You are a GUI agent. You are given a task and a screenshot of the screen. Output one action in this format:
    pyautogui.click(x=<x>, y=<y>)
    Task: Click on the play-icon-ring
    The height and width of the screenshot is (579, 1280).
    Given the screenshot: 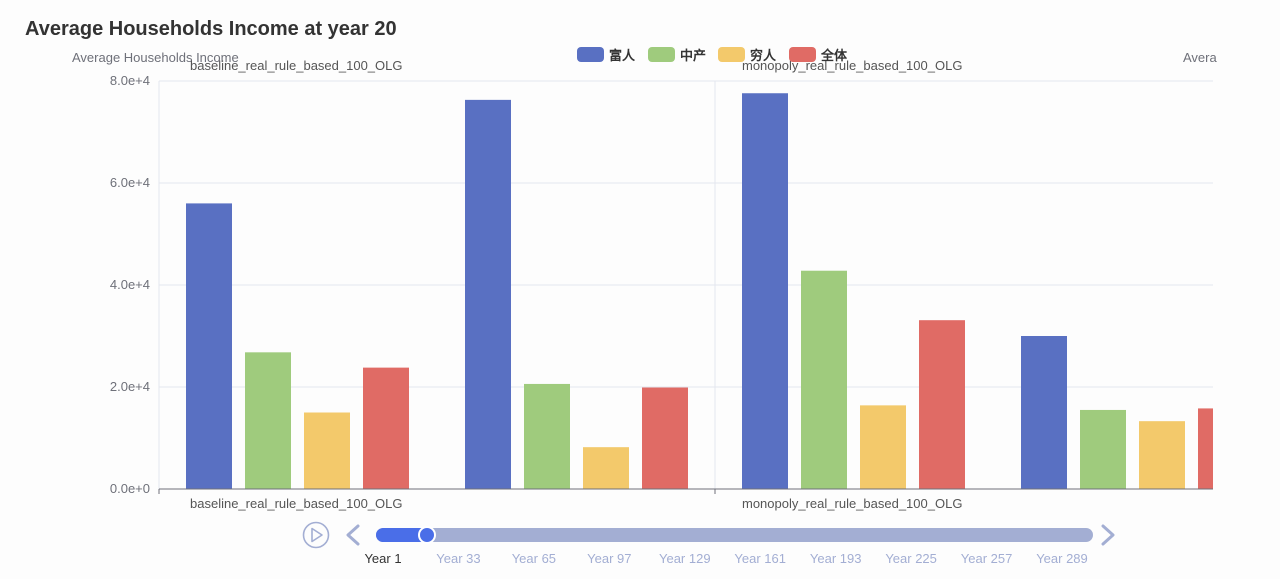 What is the action you would take?
    pyautogui.click(x=316, y=535)
    